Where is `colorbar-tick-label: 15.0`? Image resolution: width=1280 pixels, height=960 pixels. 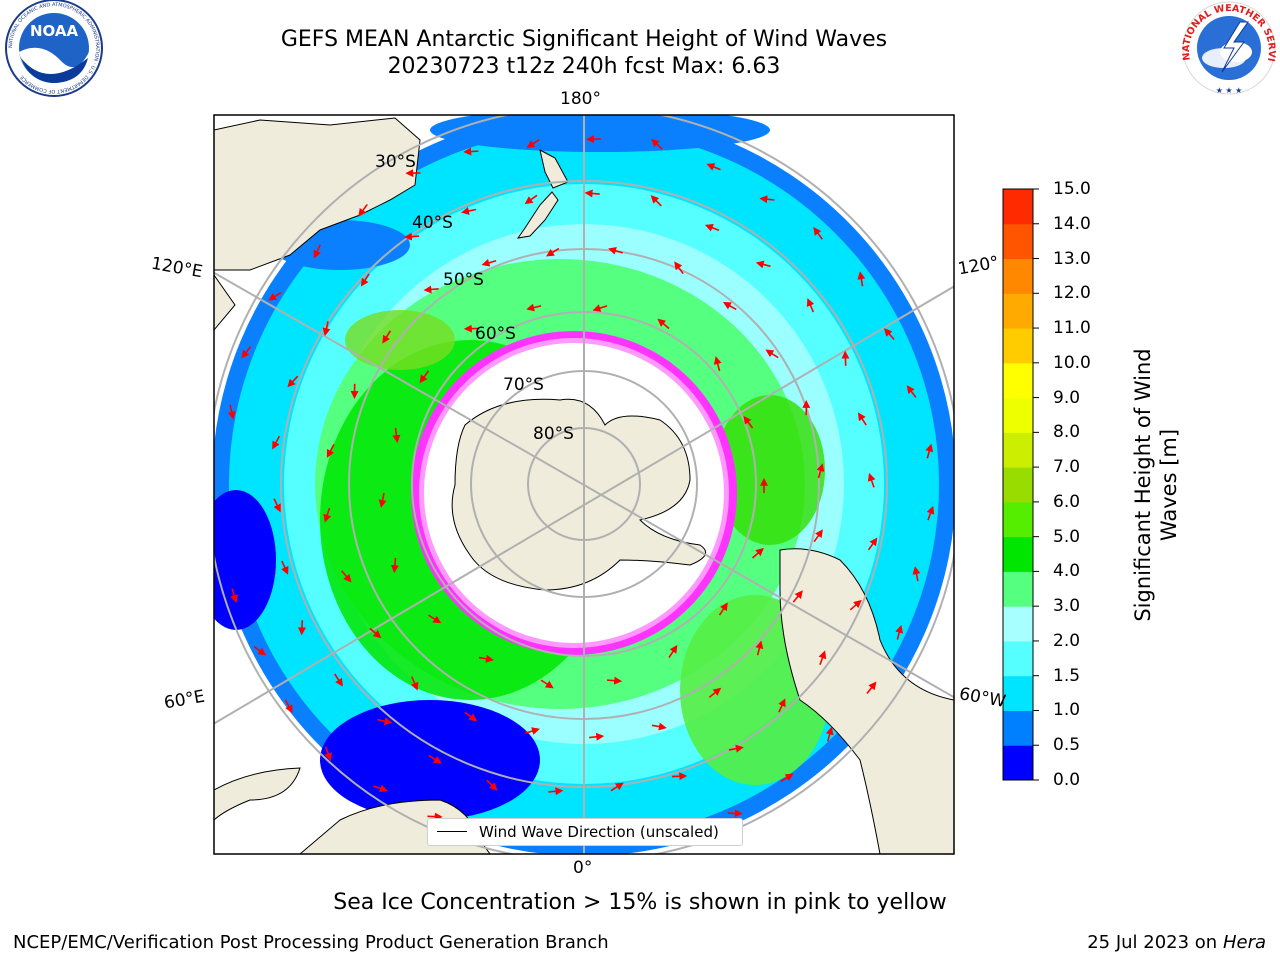
colorbar-tick-label: 15.0 is located at coordinates (1072, 189).